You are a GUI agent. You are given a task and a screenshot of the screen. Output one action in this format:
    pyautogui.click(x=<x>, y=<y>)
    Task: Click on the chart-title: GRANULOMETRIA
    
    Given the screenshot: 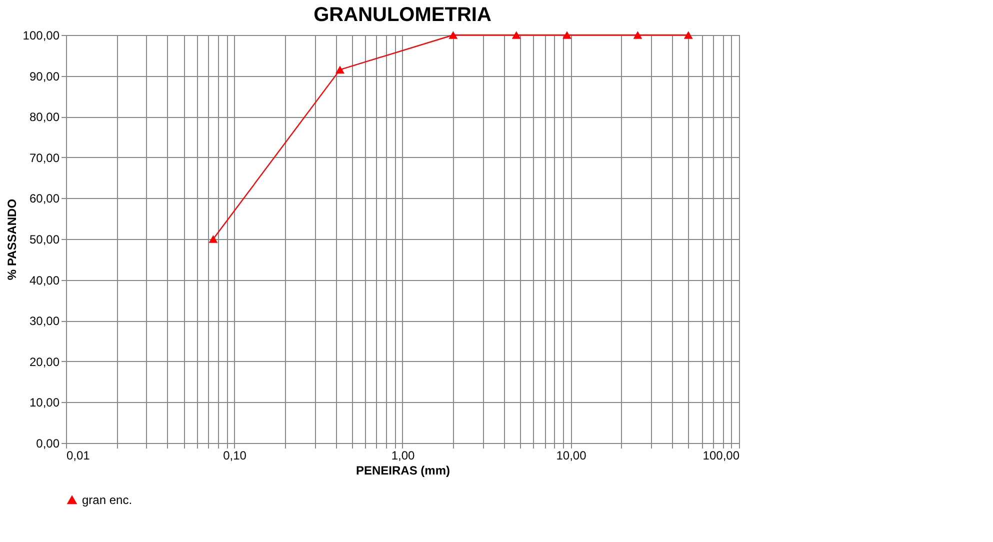 What is the action you would take?
    pyautogui.click(x=403, y=15)
    